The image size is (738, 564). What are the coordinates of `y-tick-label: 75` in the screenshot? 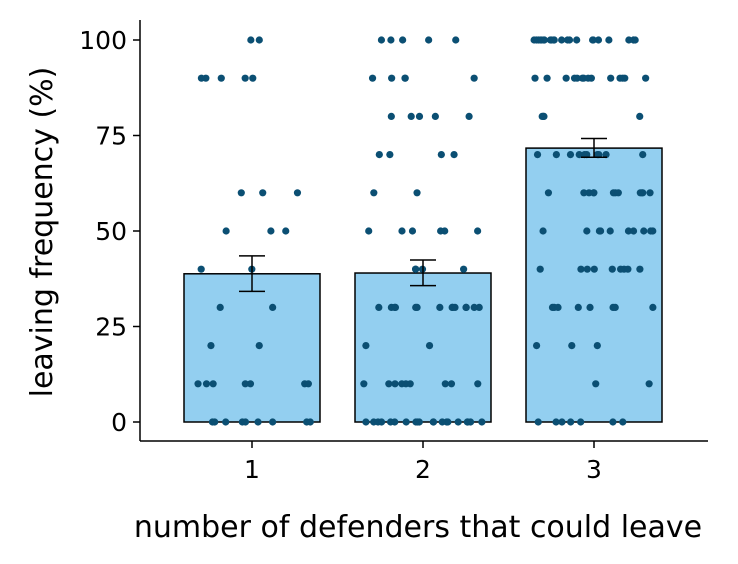 It's located at (111, 136).